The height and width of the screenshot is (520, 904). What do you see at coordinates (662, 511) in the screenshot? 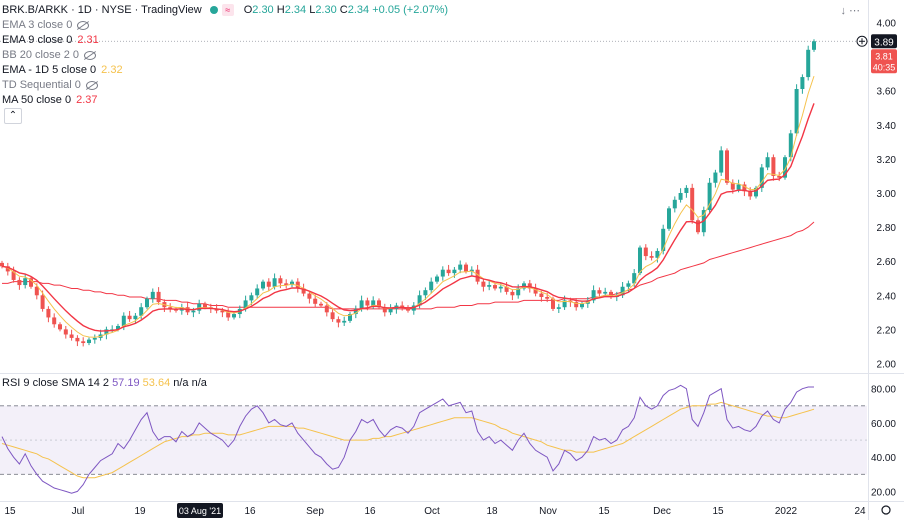
I see `time-tick-label: Dec` at bounding box center [662, 511].